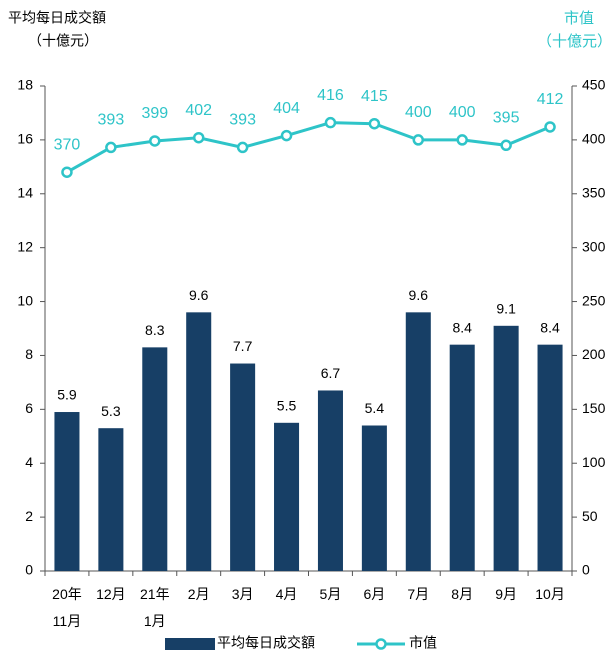  I want to click on bar-label: 9.1, so click(506, 309).